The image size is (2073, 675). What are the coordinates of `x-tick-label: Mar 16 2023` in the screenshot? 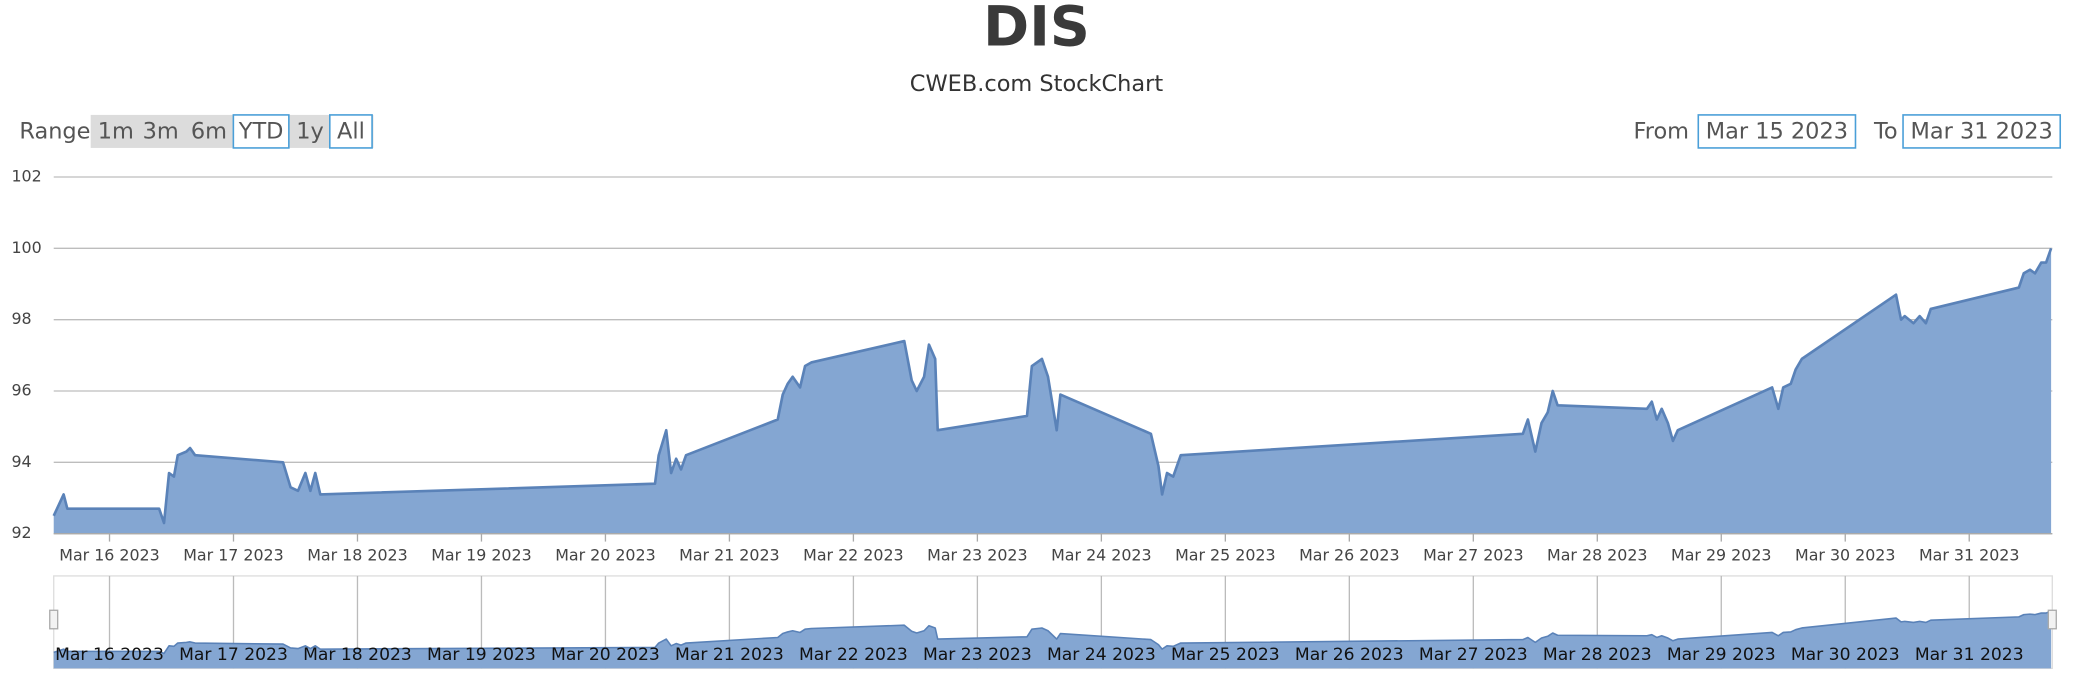 It's located at (109, 555).